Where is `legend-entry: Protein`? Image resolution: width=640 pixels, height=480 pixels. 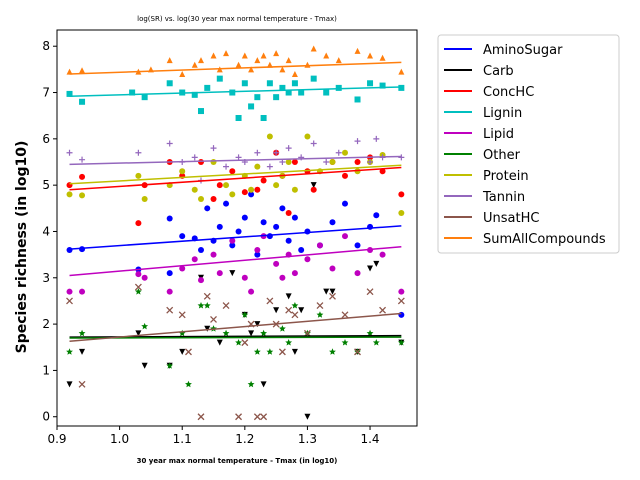
legend-entry: Protein is located at coordinates (486, 176).